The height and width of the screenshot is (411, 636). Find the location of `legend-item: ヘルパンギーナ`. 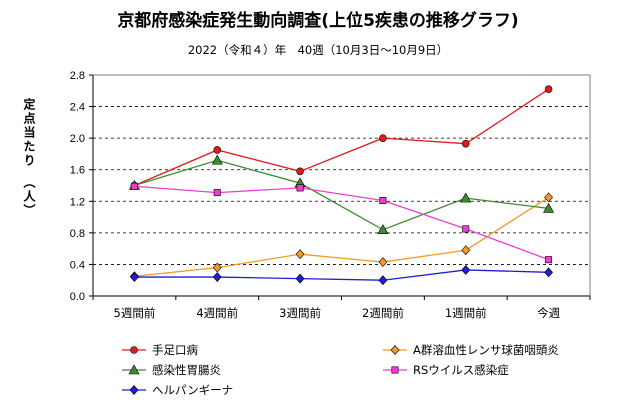

legend-item: ヘルパンギーナ is located at coordinates (177, 390).